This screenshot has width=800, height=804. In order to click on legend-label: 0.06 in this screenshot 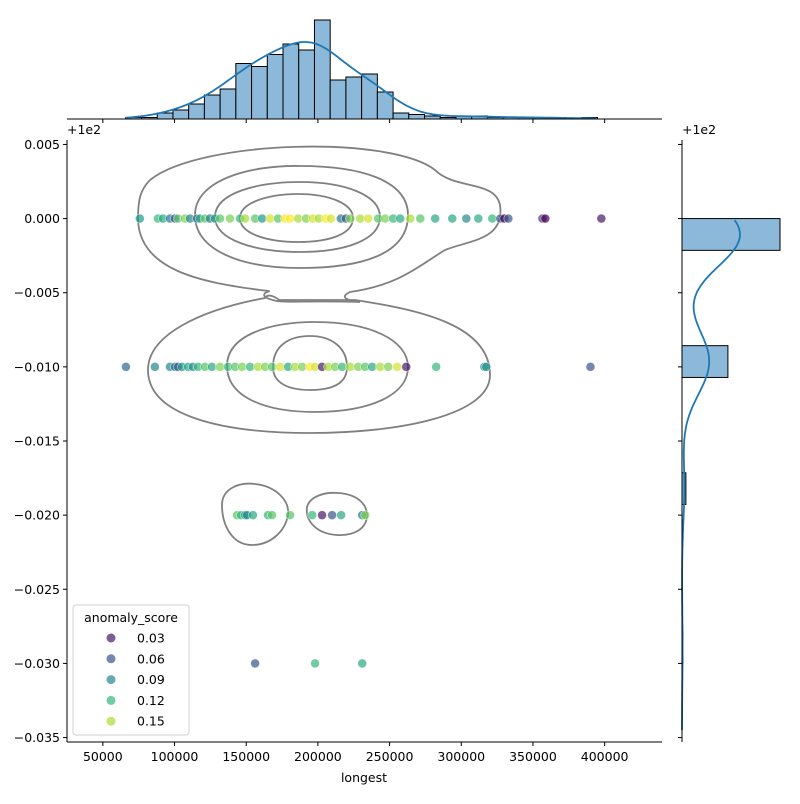, I will do `click(151, 658)`.